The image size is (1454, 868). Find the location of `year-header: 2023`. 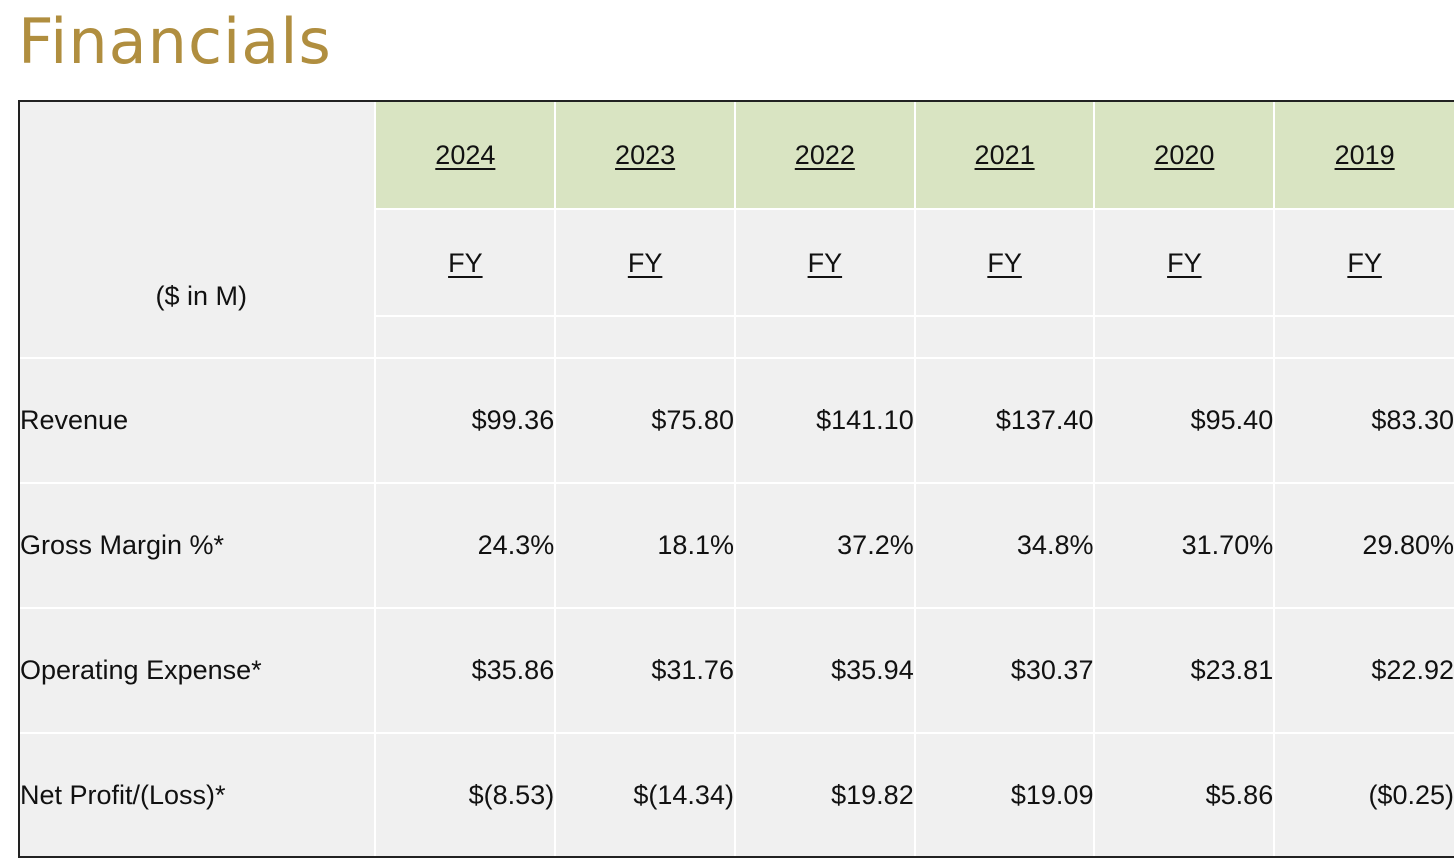

year-header: 2023 is located at coordinates (645, 156).